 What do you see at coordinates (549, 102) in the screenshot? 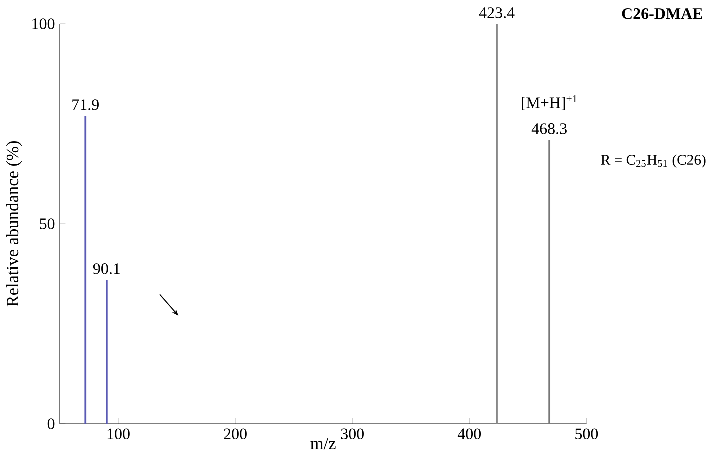
I see `annotation: [M+H]$^{+1}$` at bounding box center [549, 102].